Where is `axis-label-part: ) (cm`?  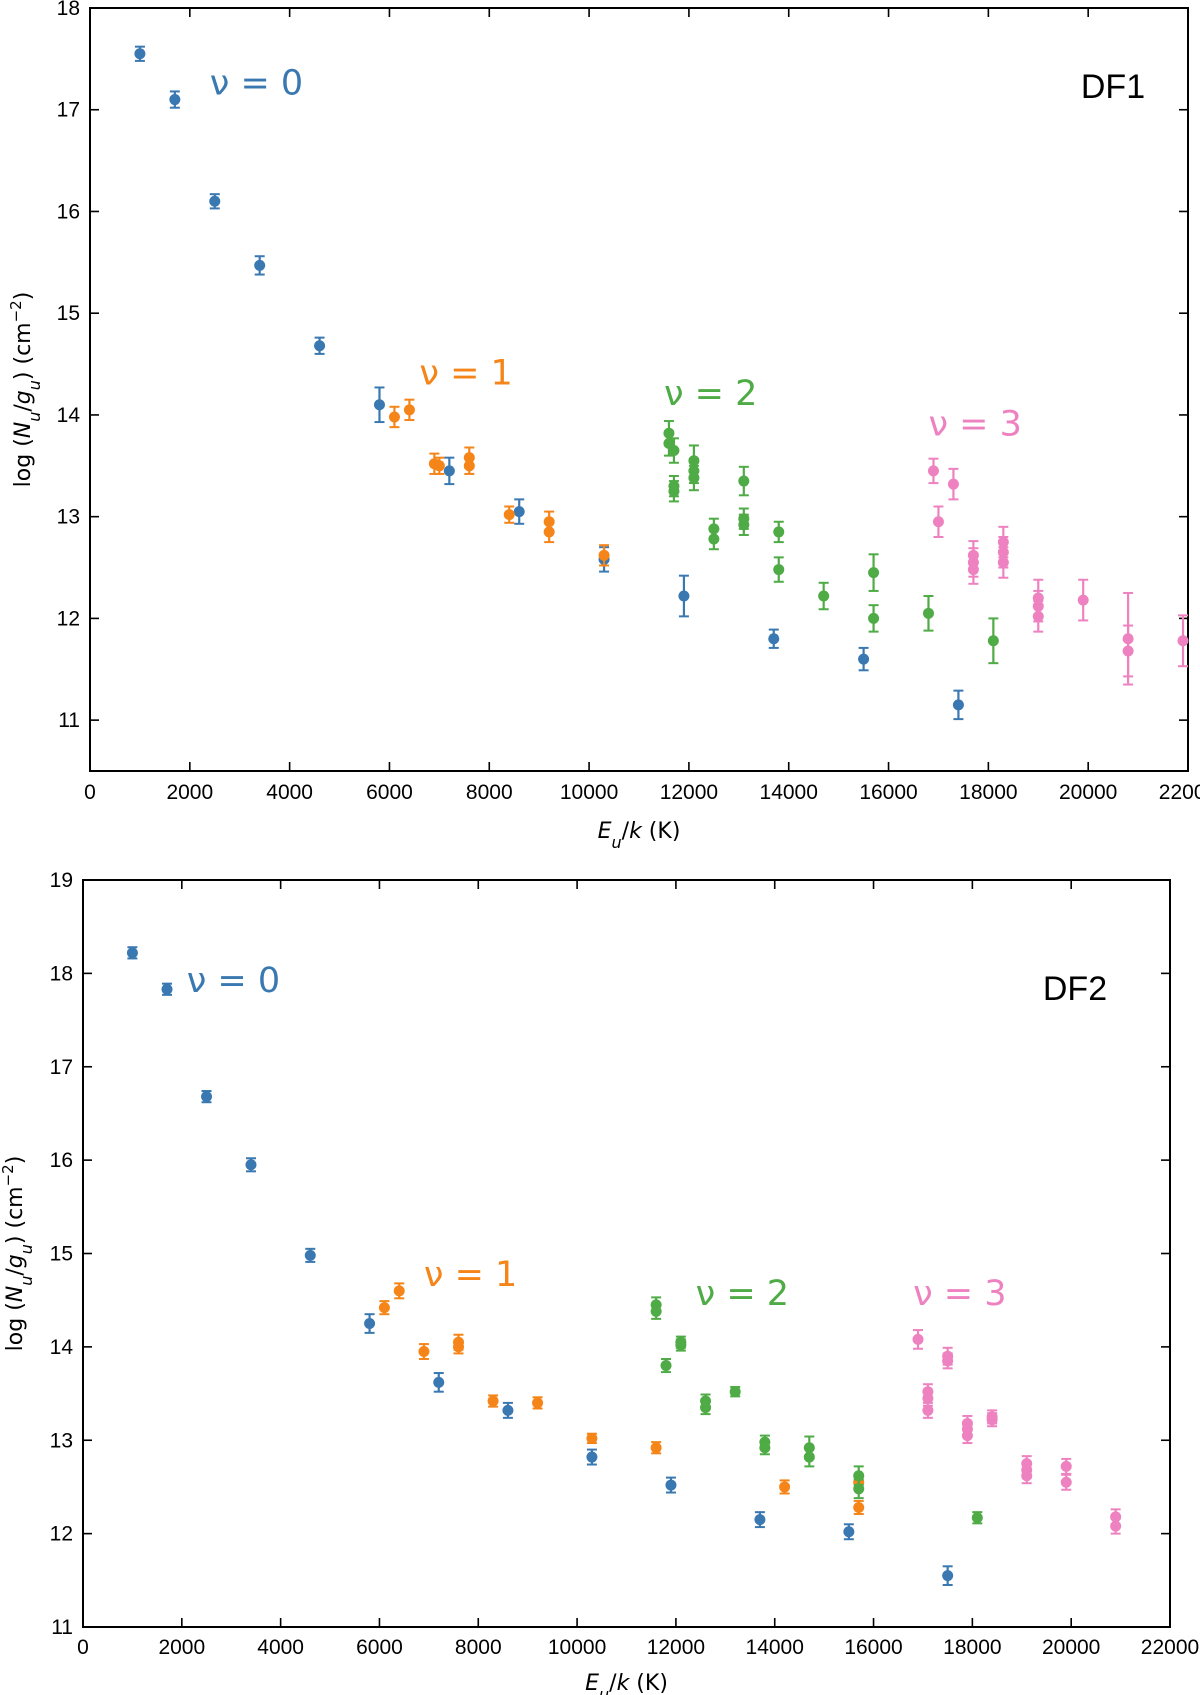
axis-label-part: ) (cm is located at coordinates (23, 351).